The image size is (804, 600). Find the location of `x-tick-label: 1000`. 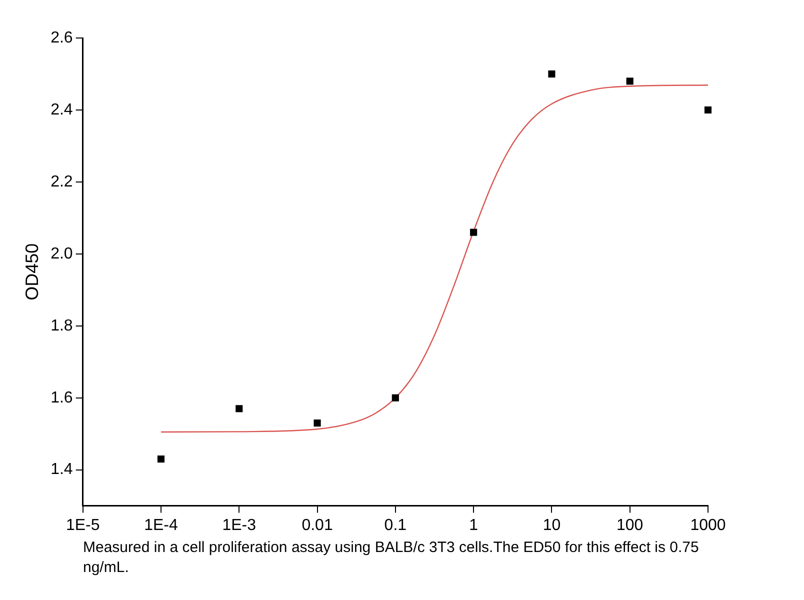

x-tick-label: 1000 is located at coordinates (708, 525).